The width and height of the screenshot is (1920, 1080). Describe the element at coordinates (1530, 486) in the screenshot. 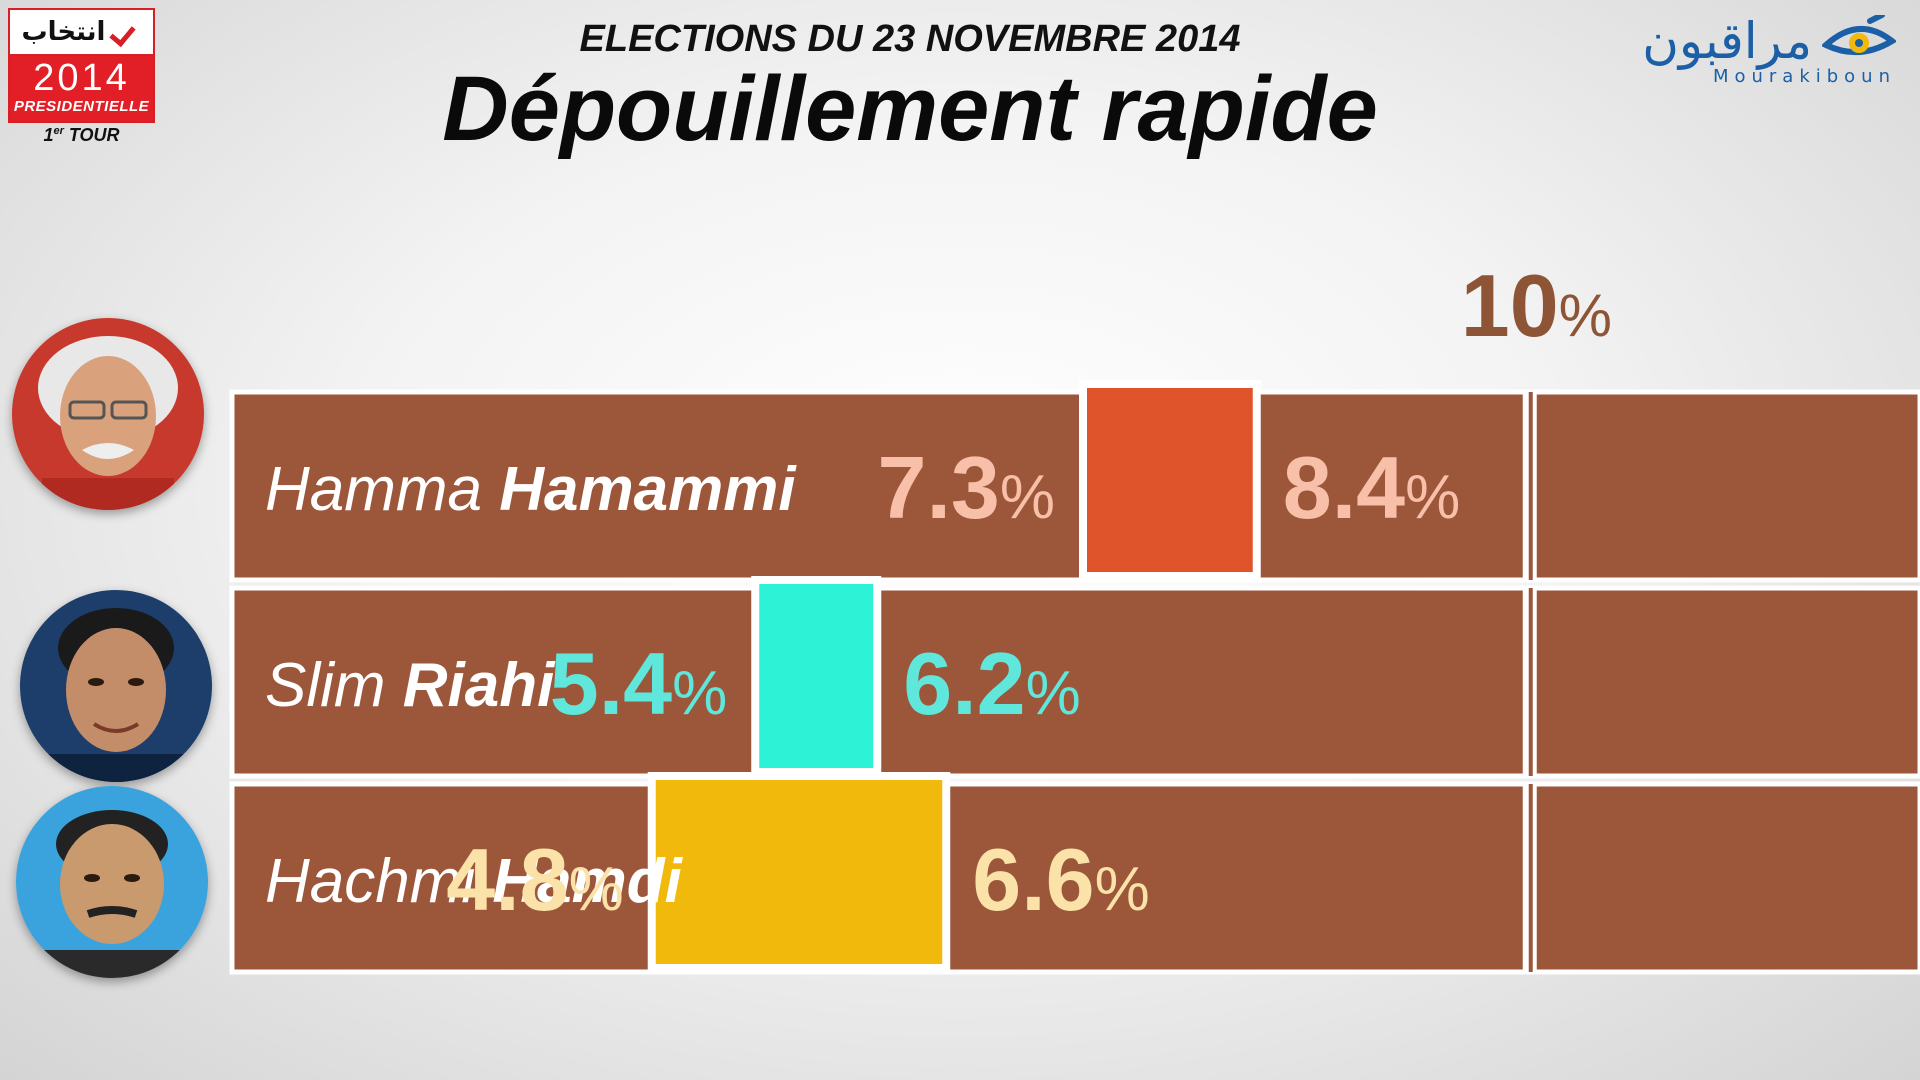

I see `tick-line-inner-hamammi` at that location.